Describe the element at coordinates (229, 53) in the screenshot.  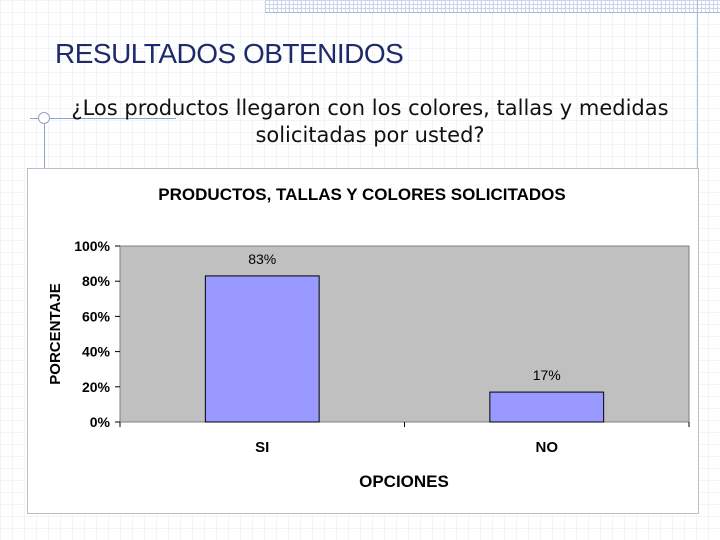
I see `slide-title: RESULTADOS OBTENIDOS` at that location.